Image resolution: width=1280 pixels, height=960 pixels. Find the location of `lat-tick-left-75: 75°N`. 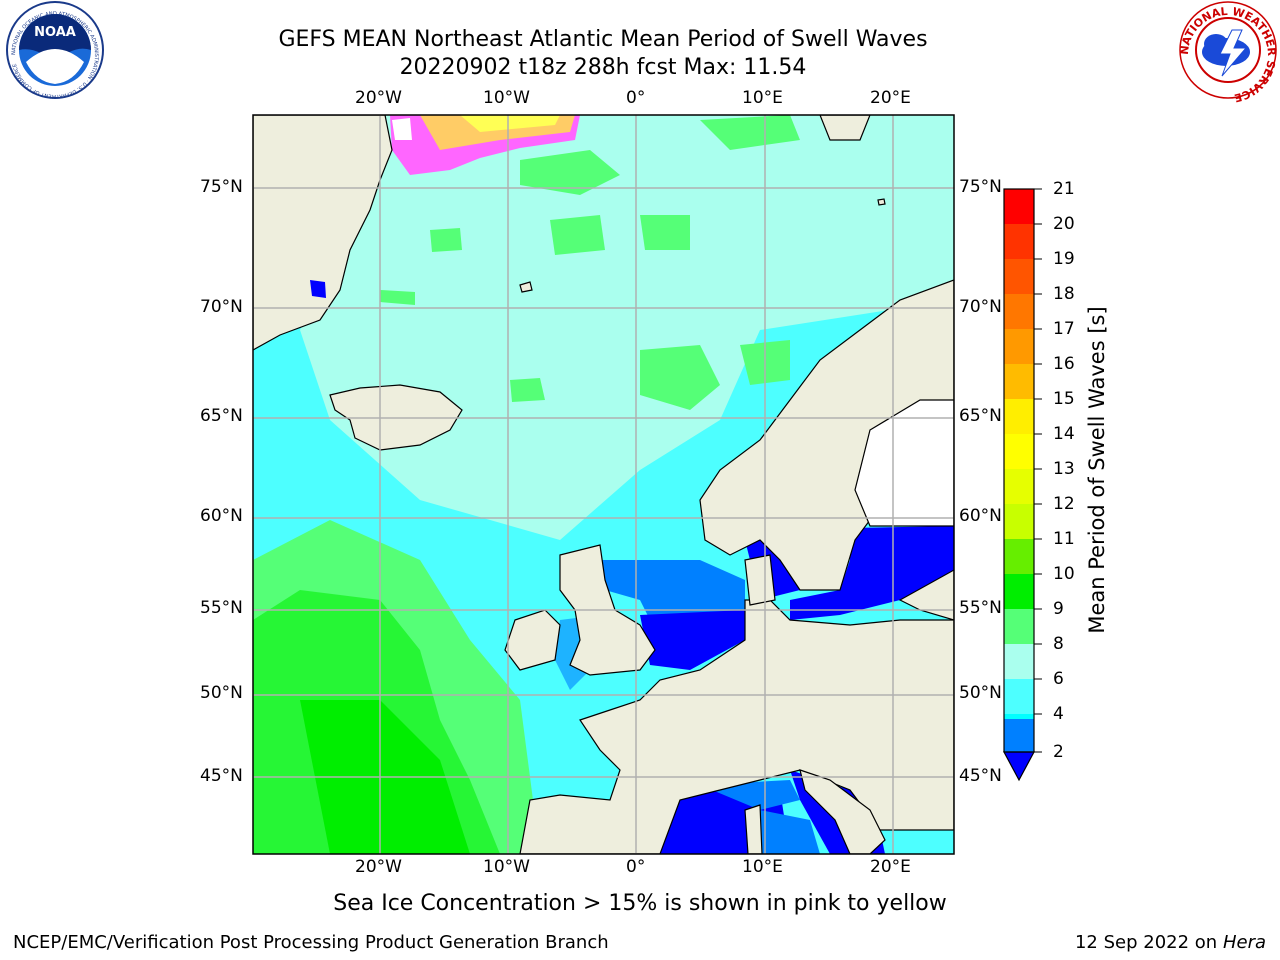

lat-tick-left-75: 75°N is located at coordinates (221, 187).